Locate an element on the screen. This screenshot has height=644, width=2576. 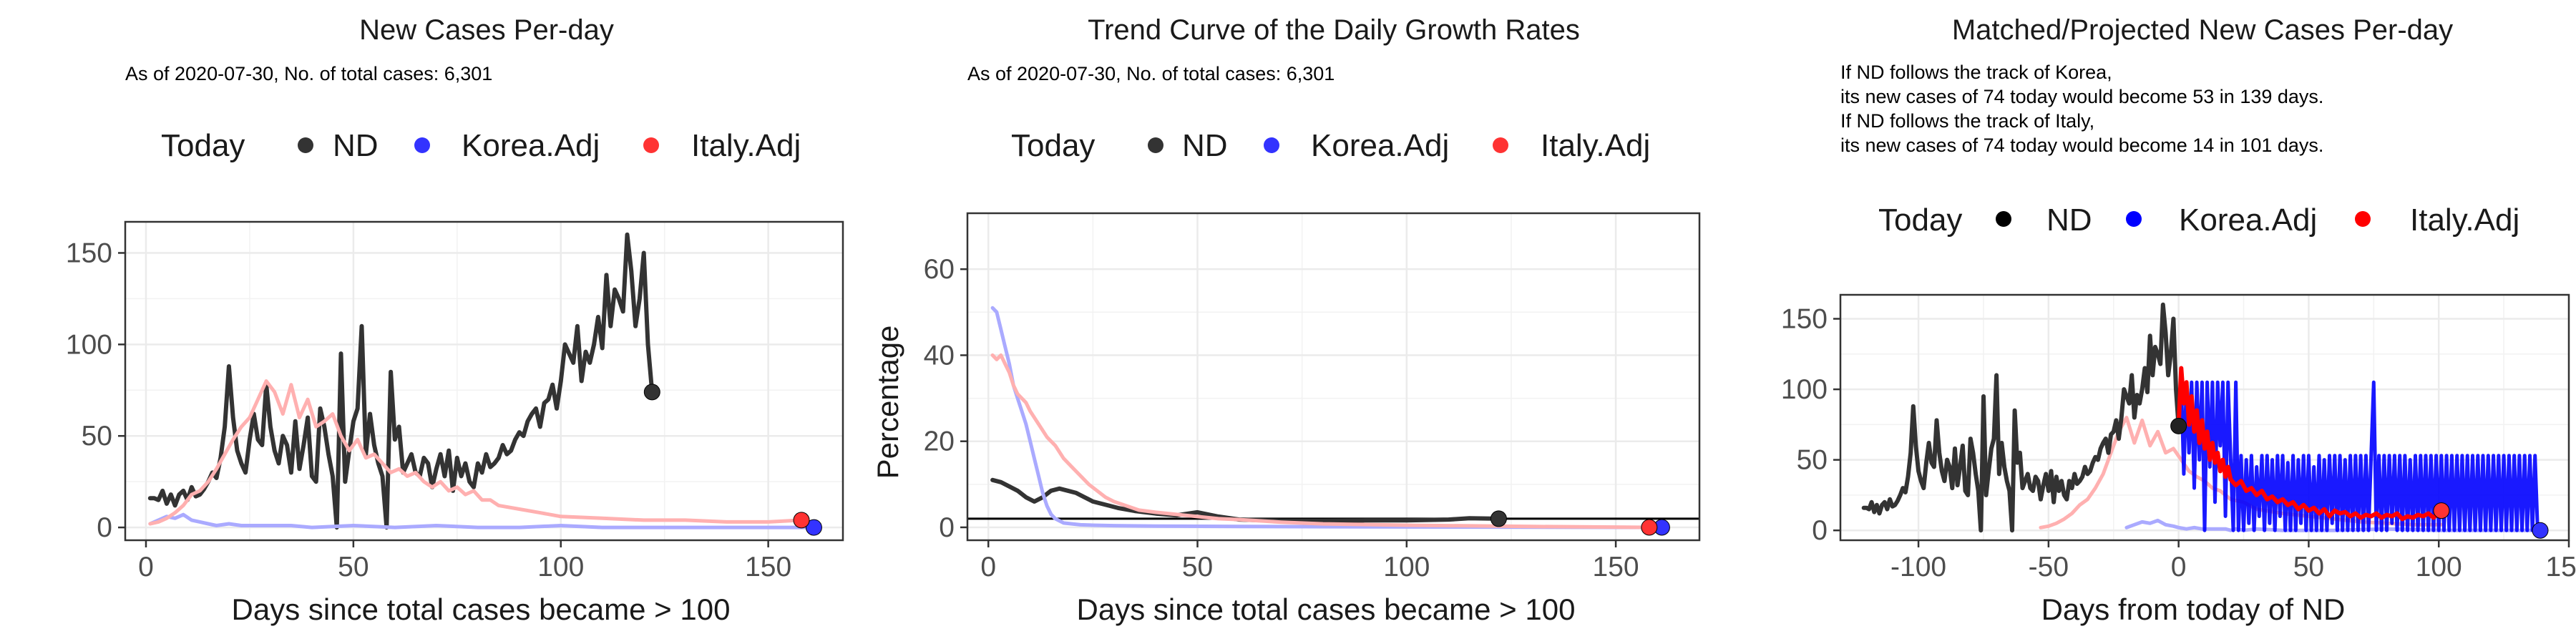
subtitle-line: If ND follows the track of Korea, is located at coordinates (1976, 72).